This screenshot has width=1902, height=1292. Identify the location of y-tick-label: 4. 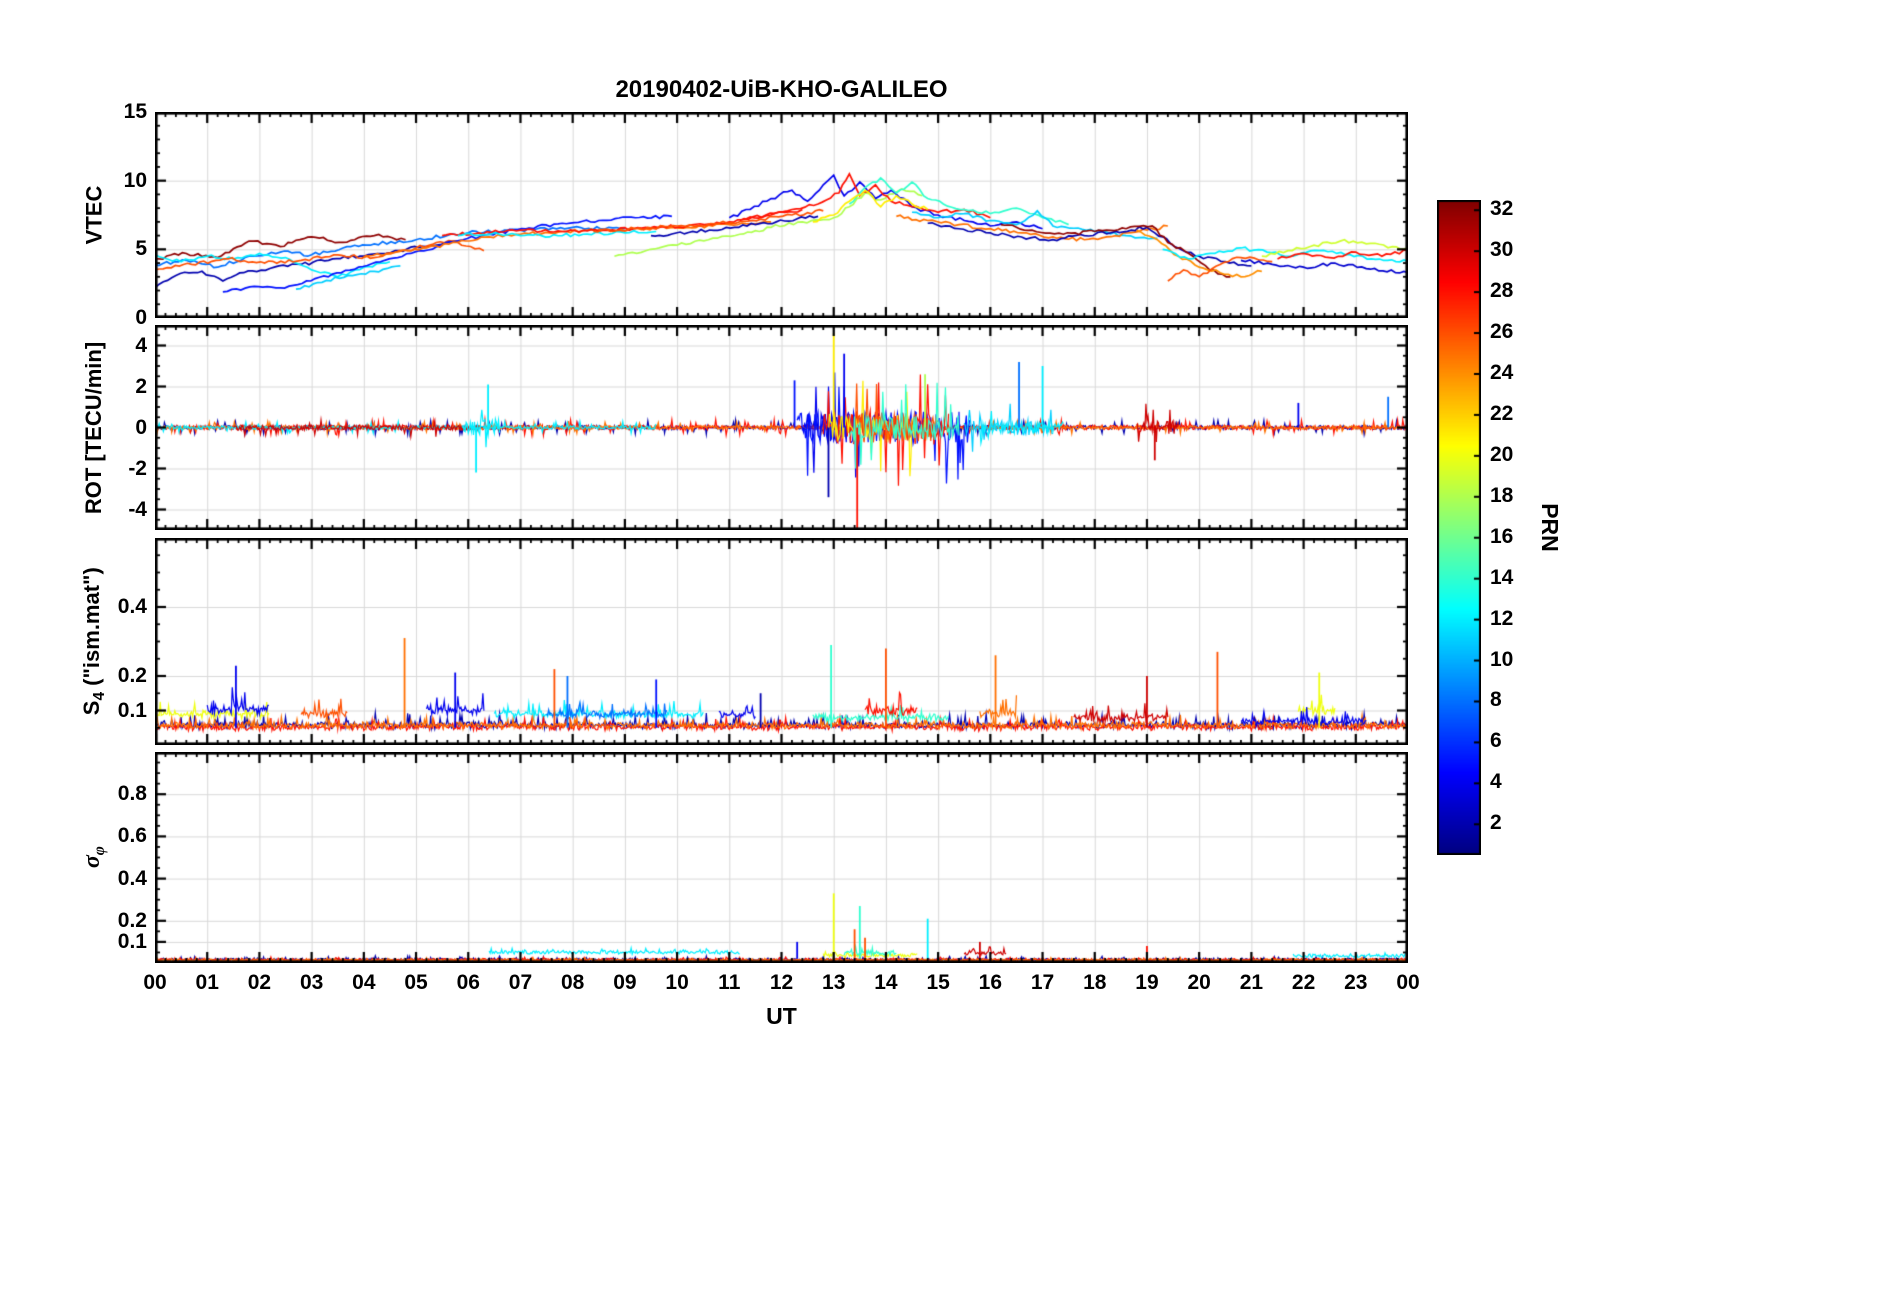
(141, 345).